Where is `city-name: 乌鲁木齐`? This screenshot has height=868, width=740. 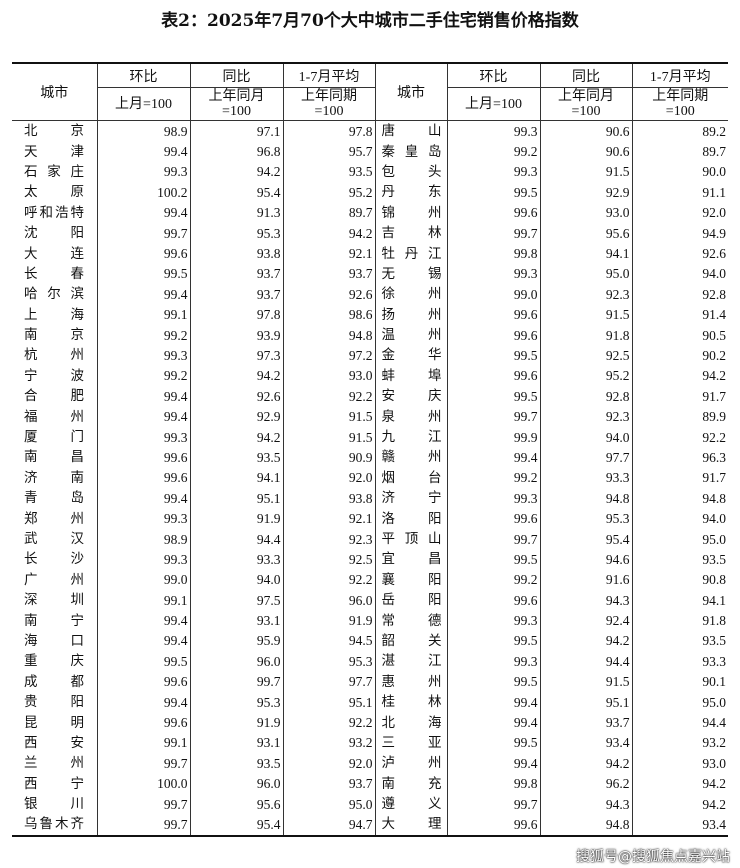
city-name: 乌鲁木齐 is located at coordinates (54, 824).